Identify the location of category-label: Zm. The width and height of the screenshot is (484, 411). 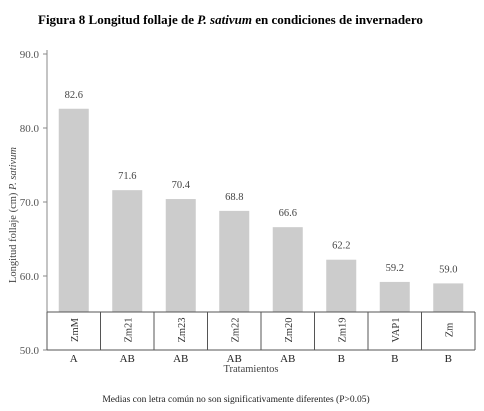
(449, 330).